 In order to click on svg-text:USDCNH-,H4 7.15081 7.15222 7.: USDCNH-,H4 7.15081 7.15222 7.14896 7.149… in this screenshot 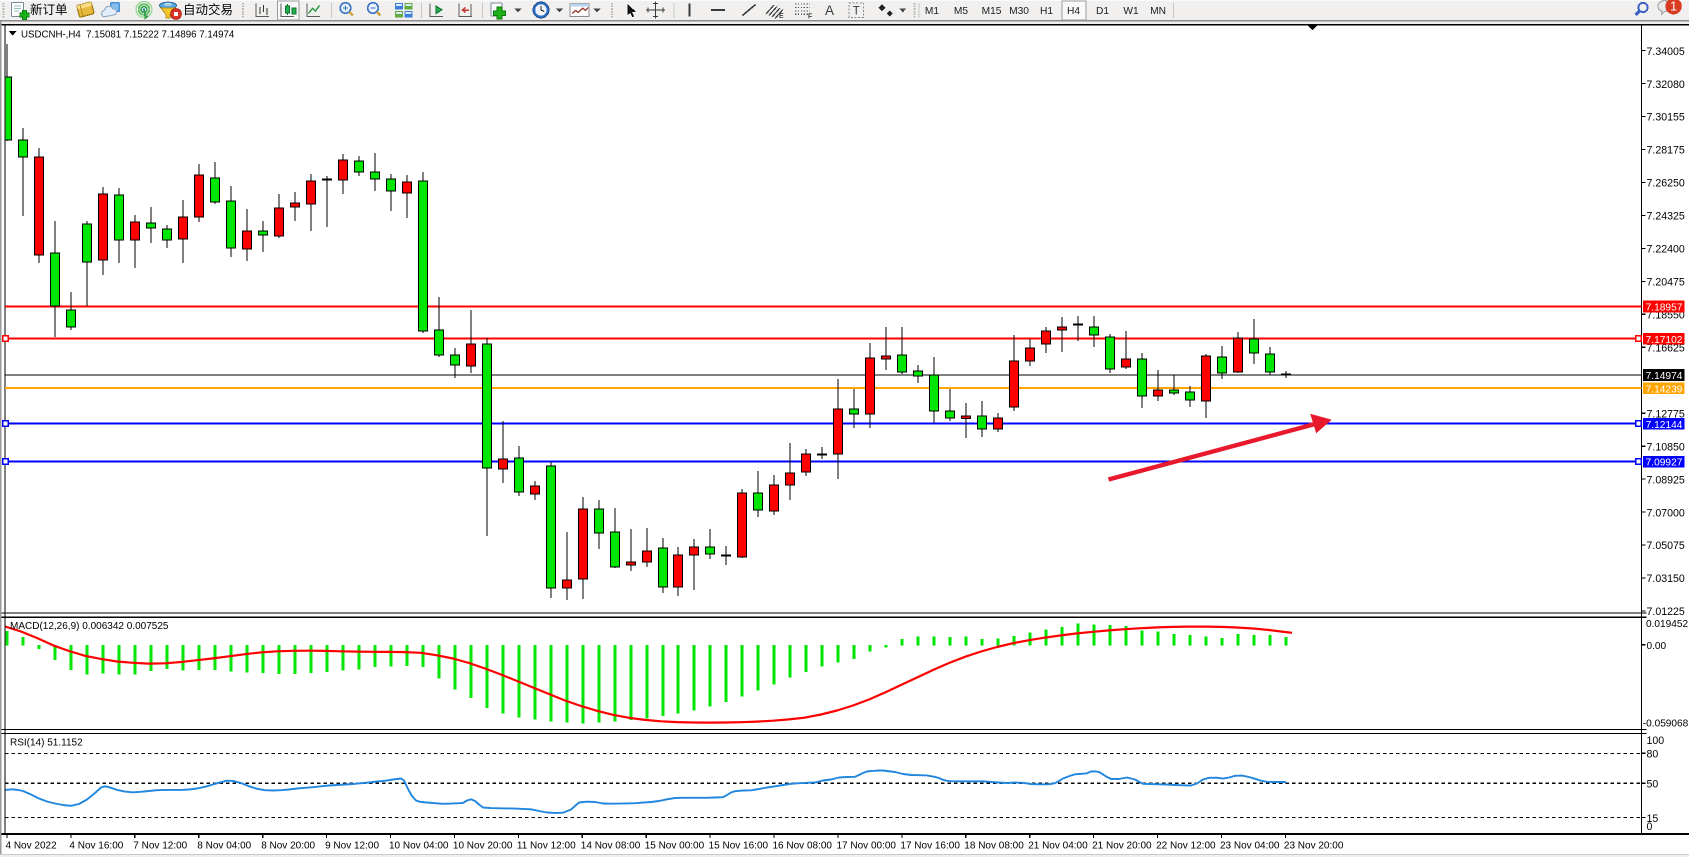, I will do `click(128, 35)`.